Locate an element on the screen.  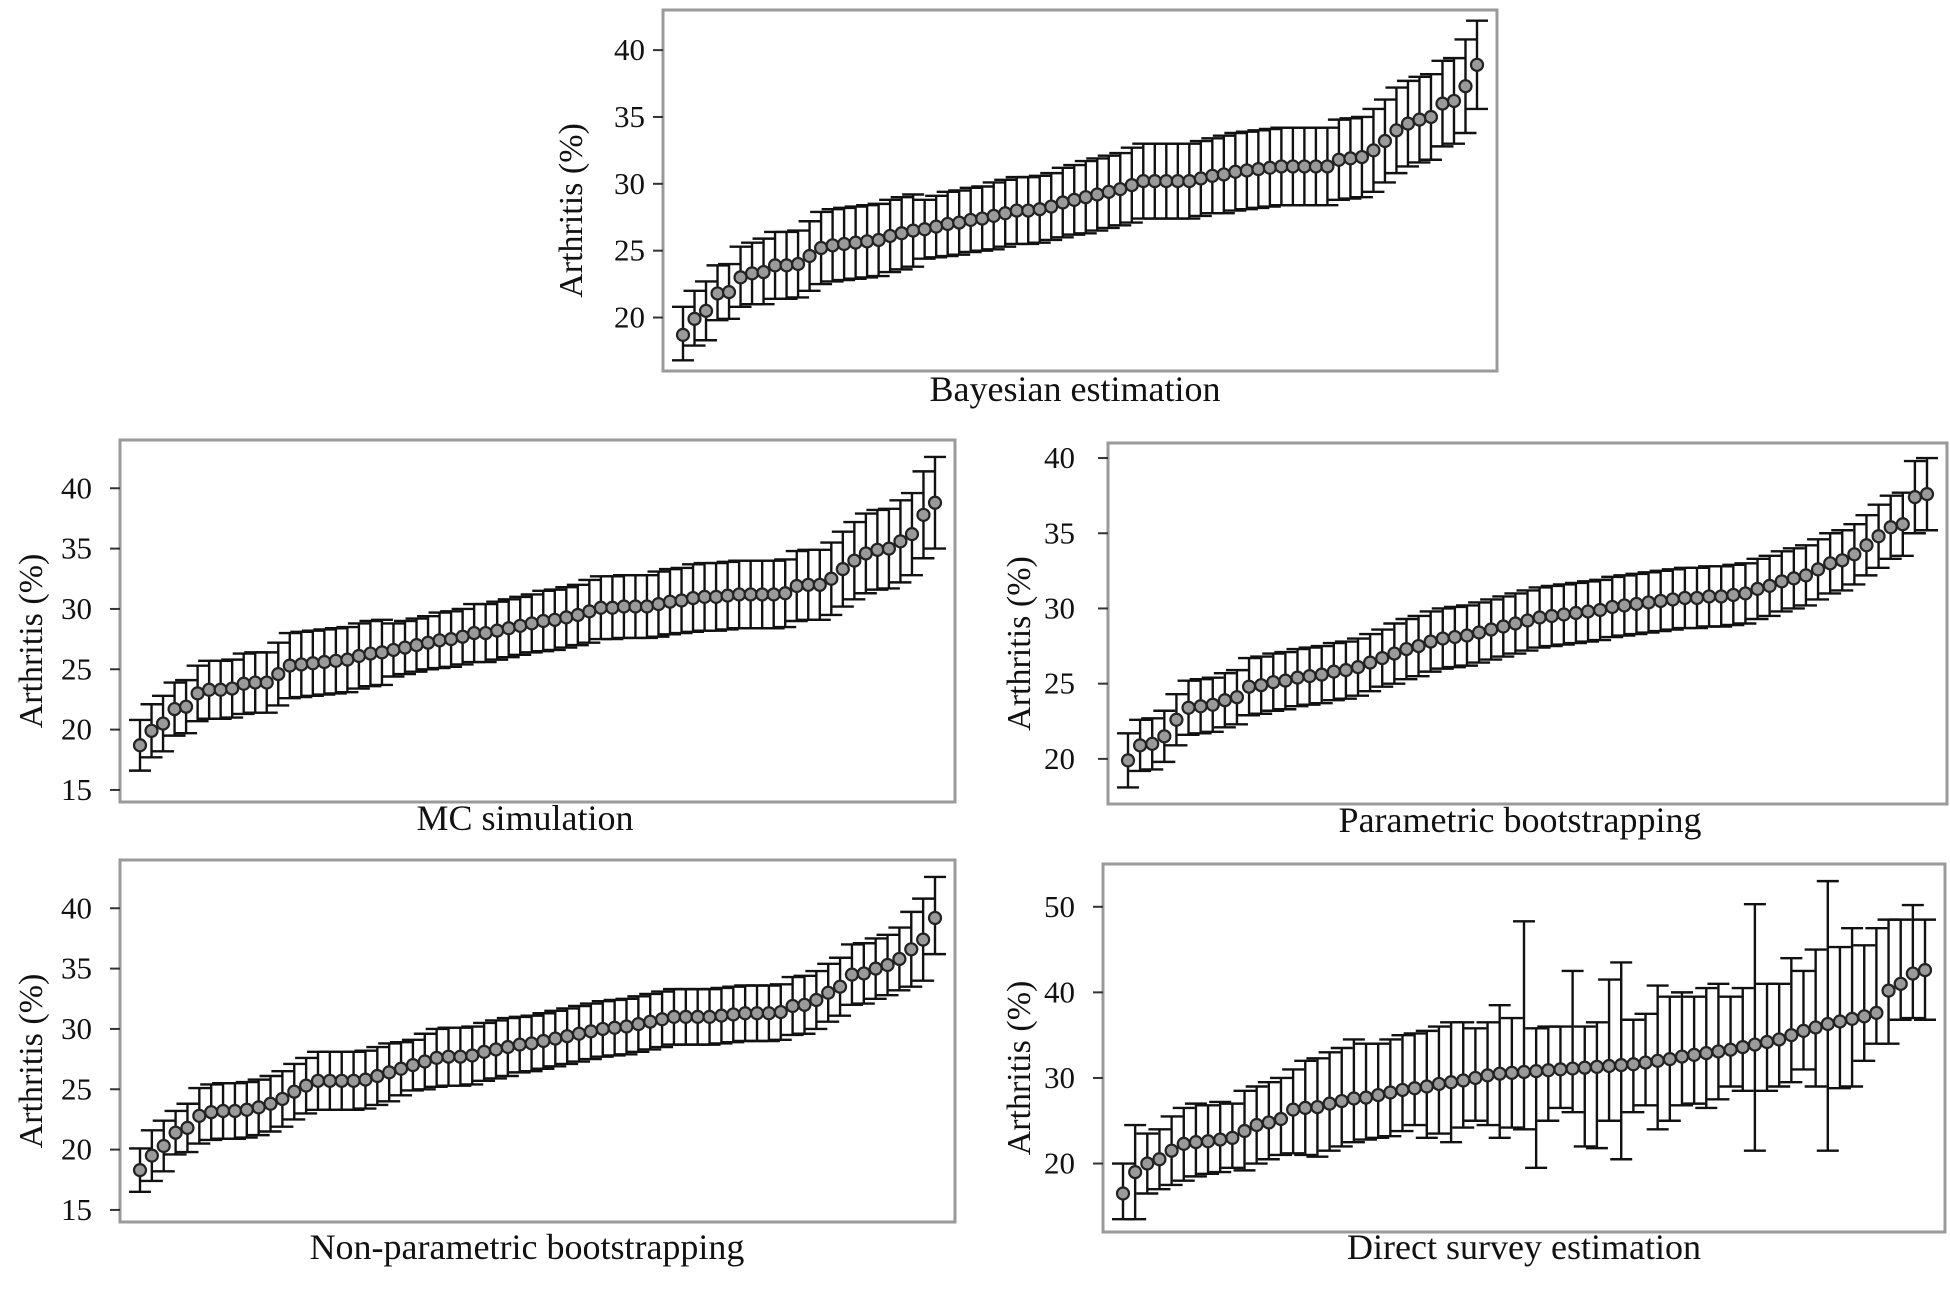
panel-caption: Parametric bootstrapping is located at coordinates (1520, 820).